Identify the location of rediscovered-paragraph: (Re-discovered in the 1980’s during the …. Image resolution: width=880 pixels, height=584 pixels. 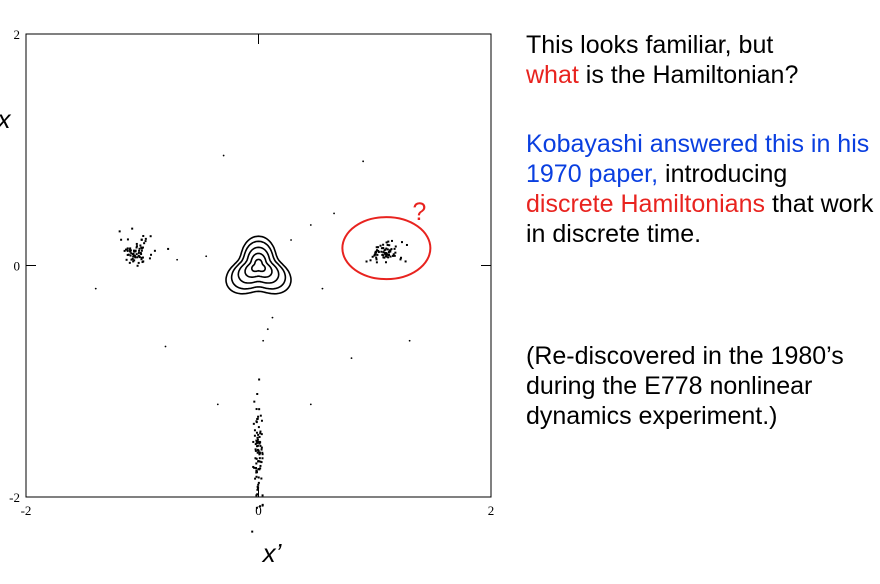
(703, 386).